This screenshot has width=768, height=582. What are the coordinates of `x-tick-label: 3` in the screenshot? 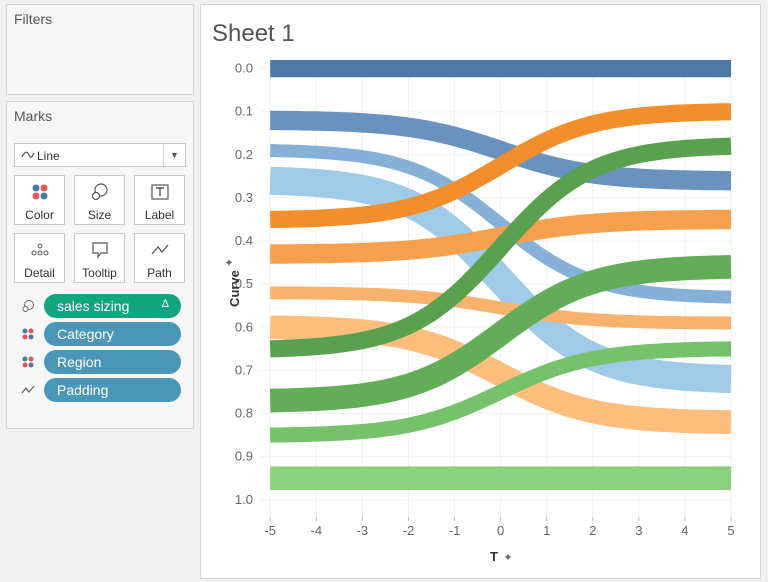 It's located at (638, 530).